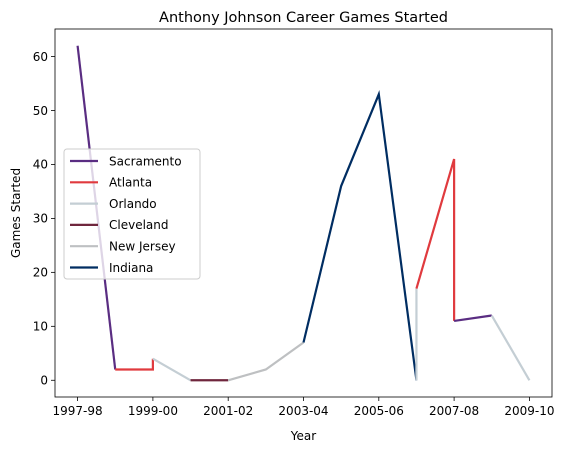 Image resolution: width=569 pixels, height=453 pixels. I want to click on y-tick-label: 0, so click(44, 381).